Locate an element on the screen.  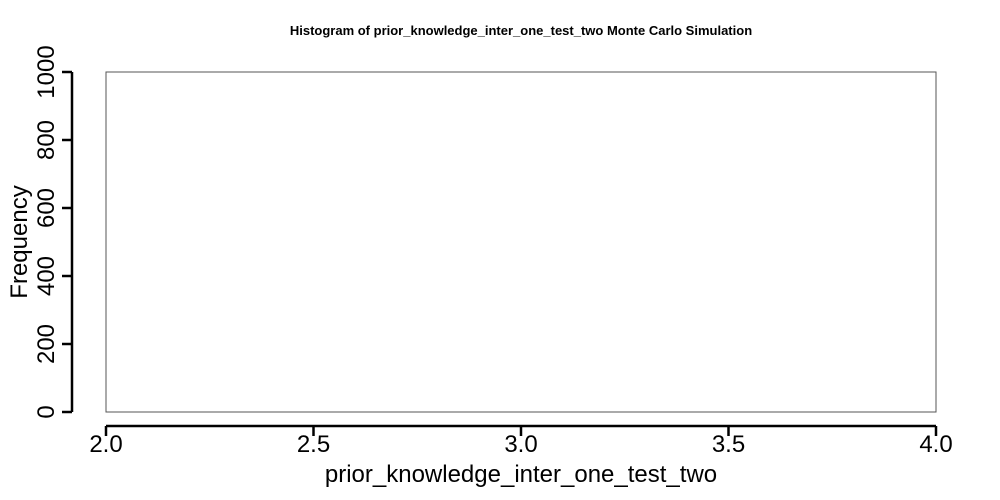
x-axis-label: prior_knowledge_inter_one_test_two is located at coordinates (521, 474).